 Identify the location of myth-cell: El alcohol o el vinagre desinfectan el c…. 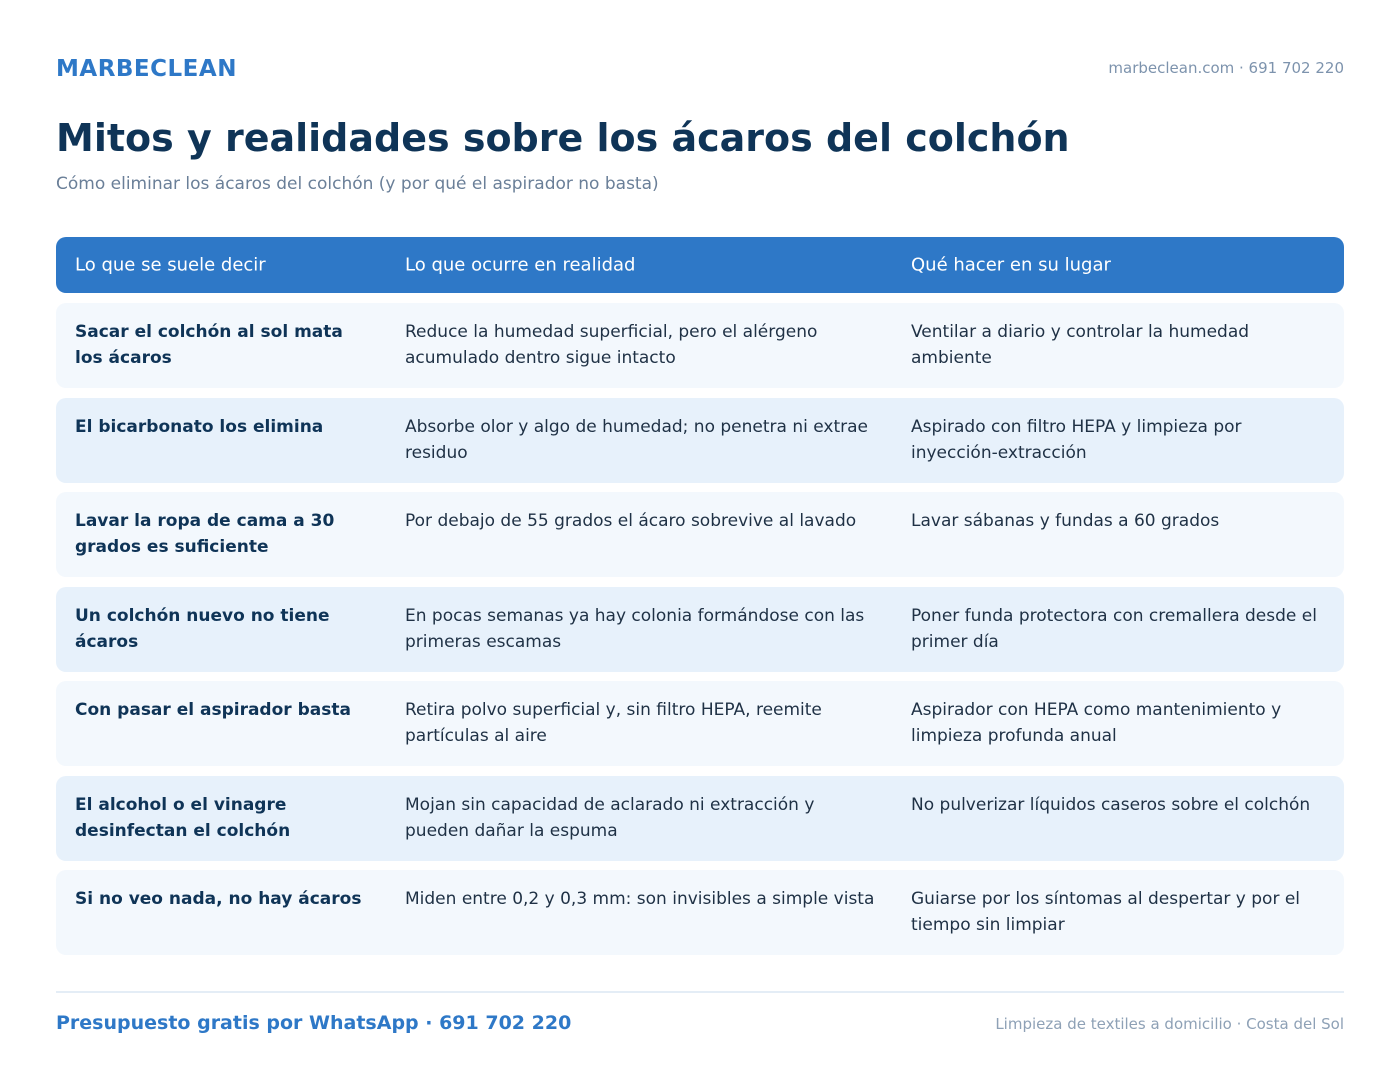
(183, 817).